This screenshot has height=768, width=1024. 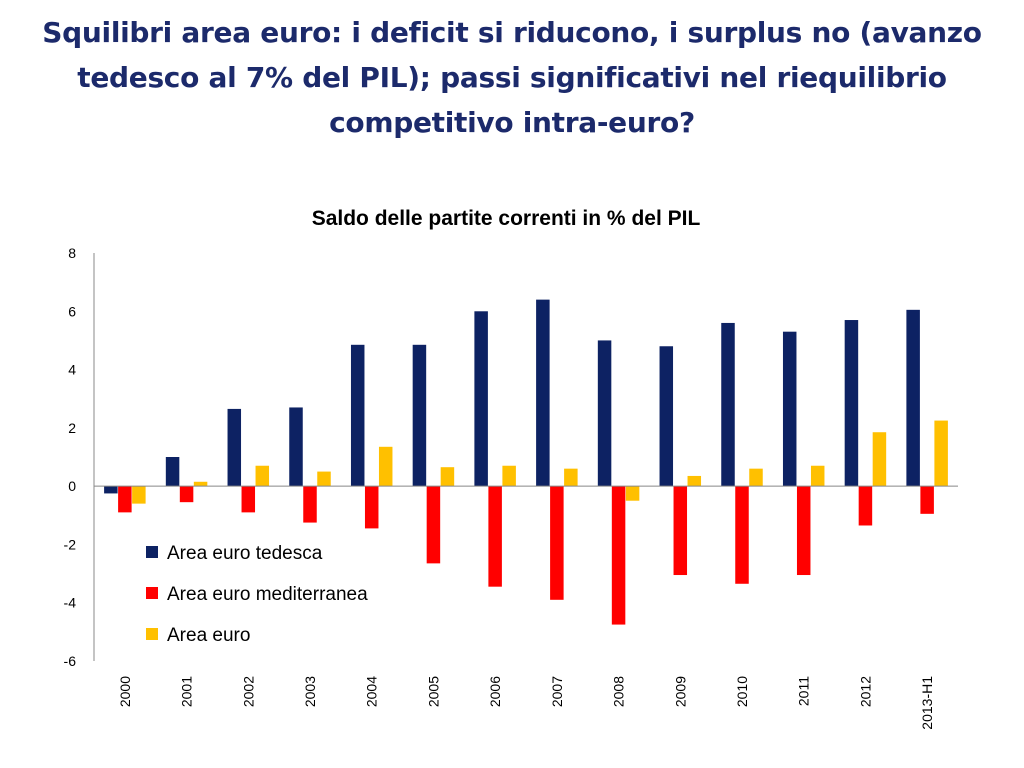 What do you see at coordinates (72, 428) in the screenshot?
I see `y-tick-label: 2` at bounding box center [72, 428].